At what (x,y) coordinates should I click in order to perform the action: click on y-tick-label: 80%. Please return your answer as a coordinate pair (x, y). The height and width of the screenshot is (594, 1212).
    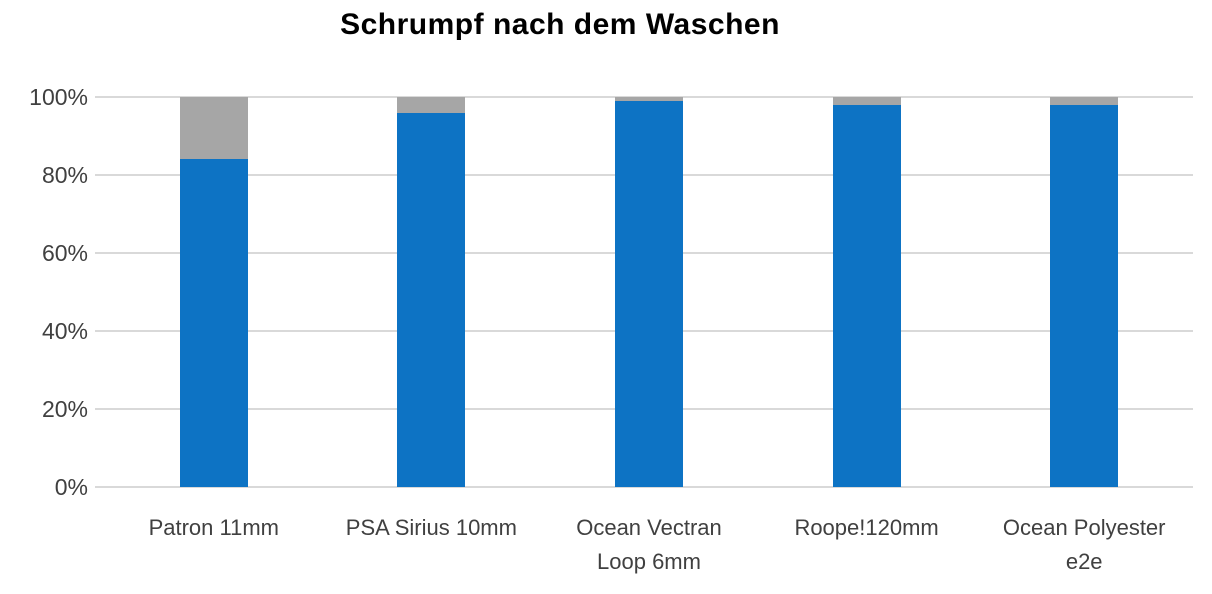
    Looking at the image, I should click on (64, 175).